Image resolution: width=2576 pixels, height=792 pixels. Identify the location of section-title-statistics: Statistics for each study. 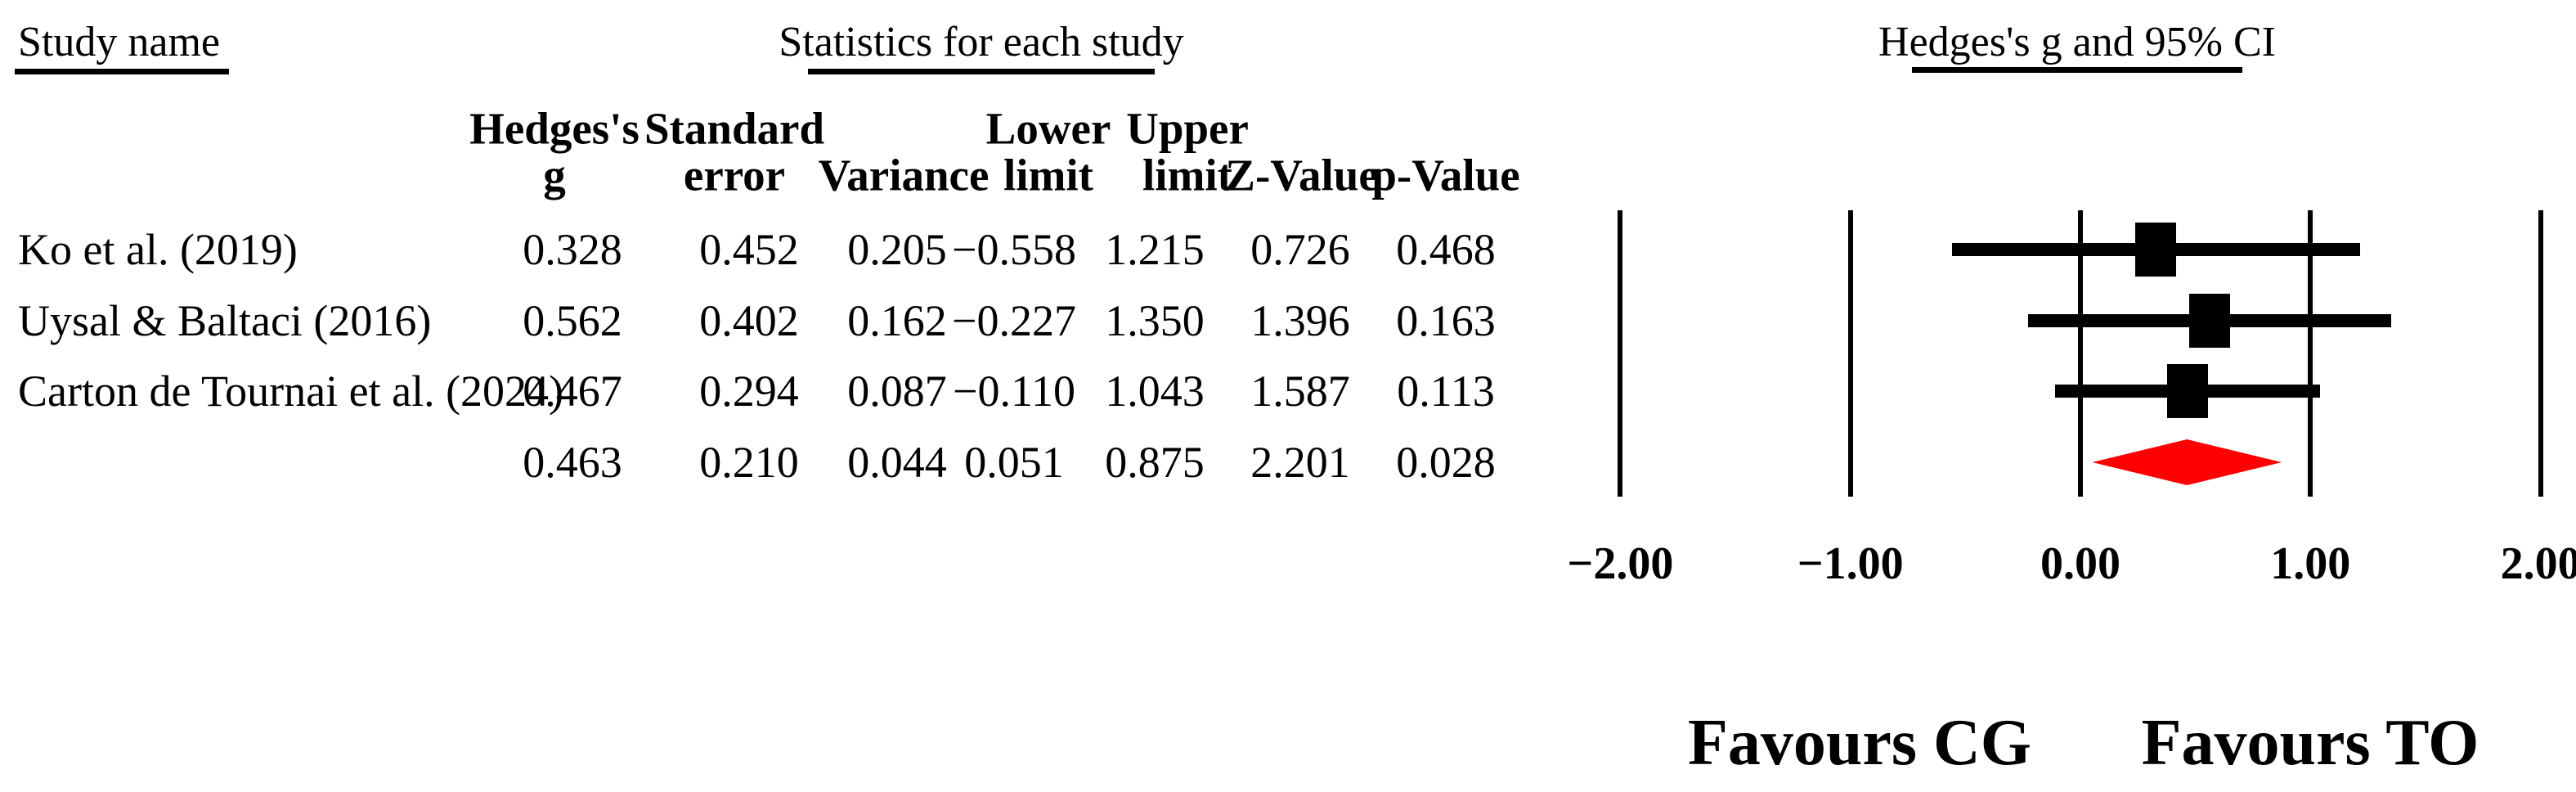
(981, 42).